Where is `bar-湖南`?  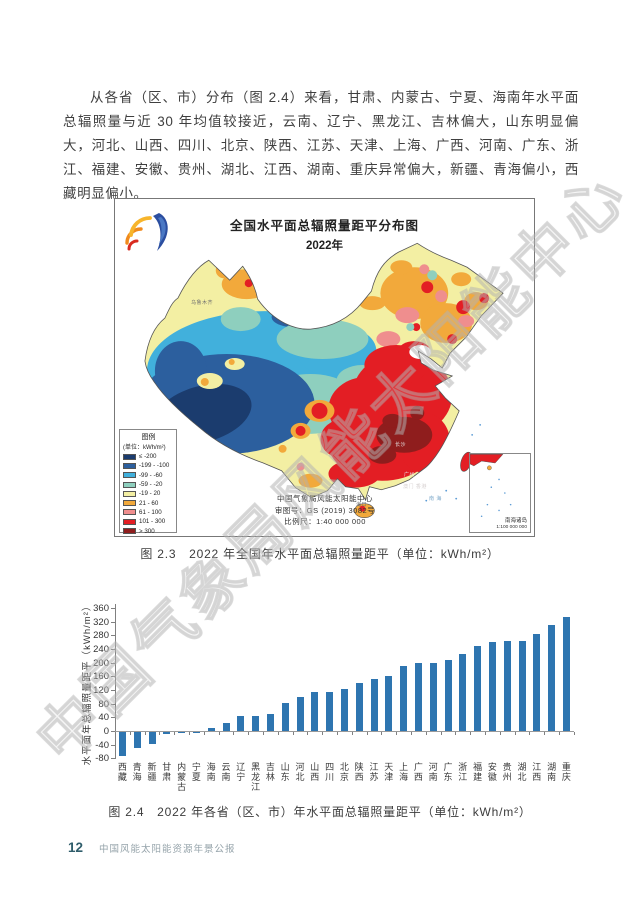 bar-湖南 is located at coordinates (552, 677).